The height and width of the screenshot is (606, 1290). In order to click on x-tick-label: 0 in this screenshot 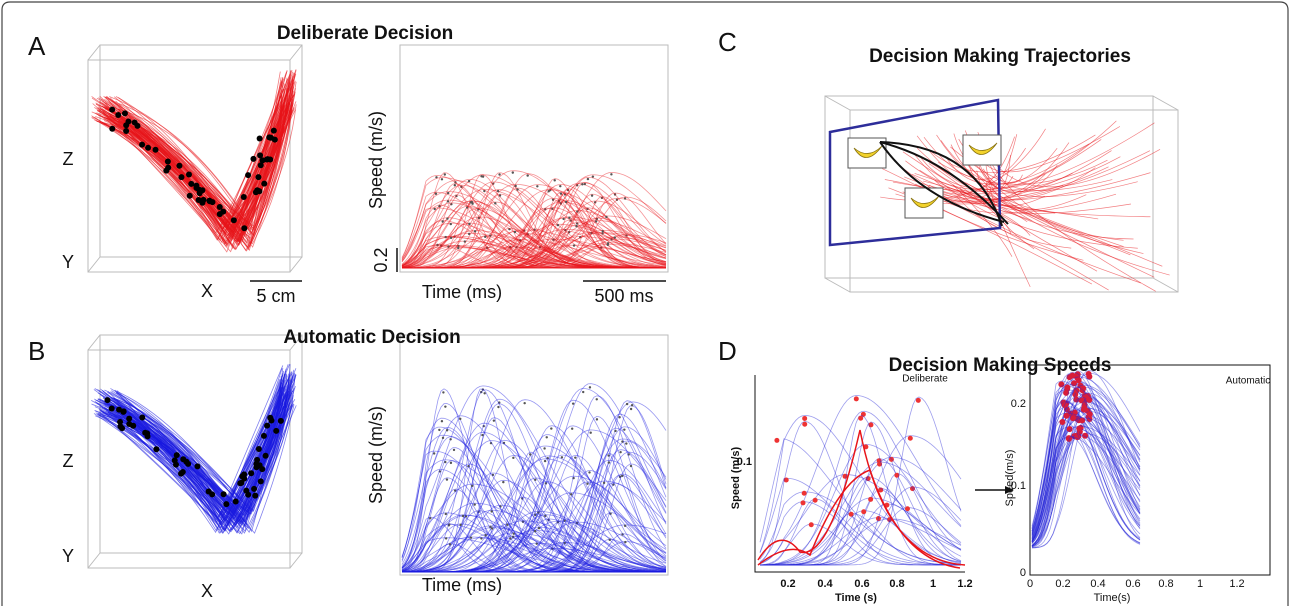, I will do `click(1030, 584)`.